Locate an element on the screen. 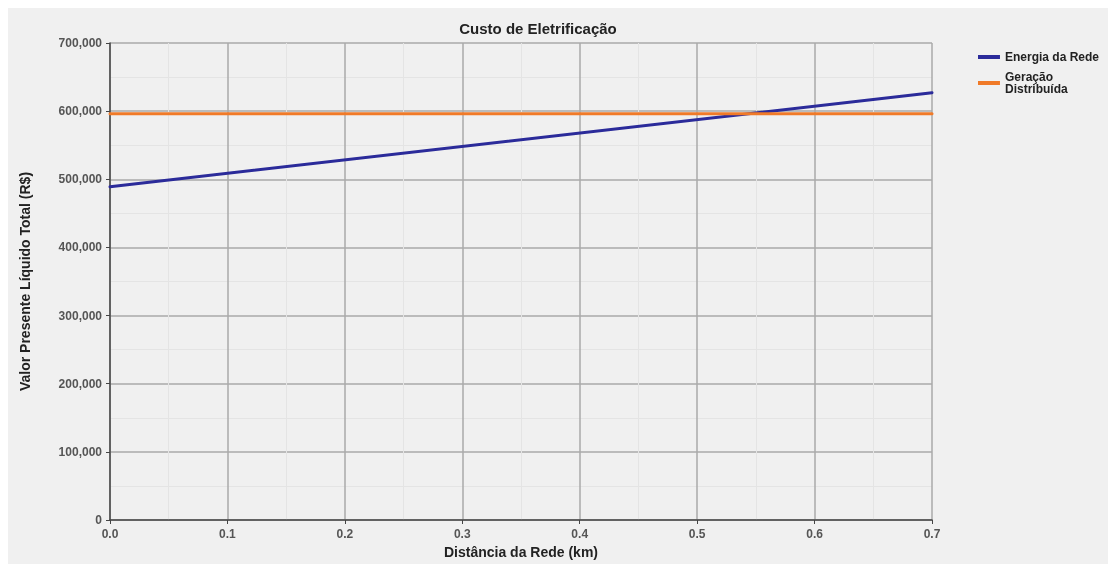  y-tick-label: 500,000 is located at coordinates (80, 179).